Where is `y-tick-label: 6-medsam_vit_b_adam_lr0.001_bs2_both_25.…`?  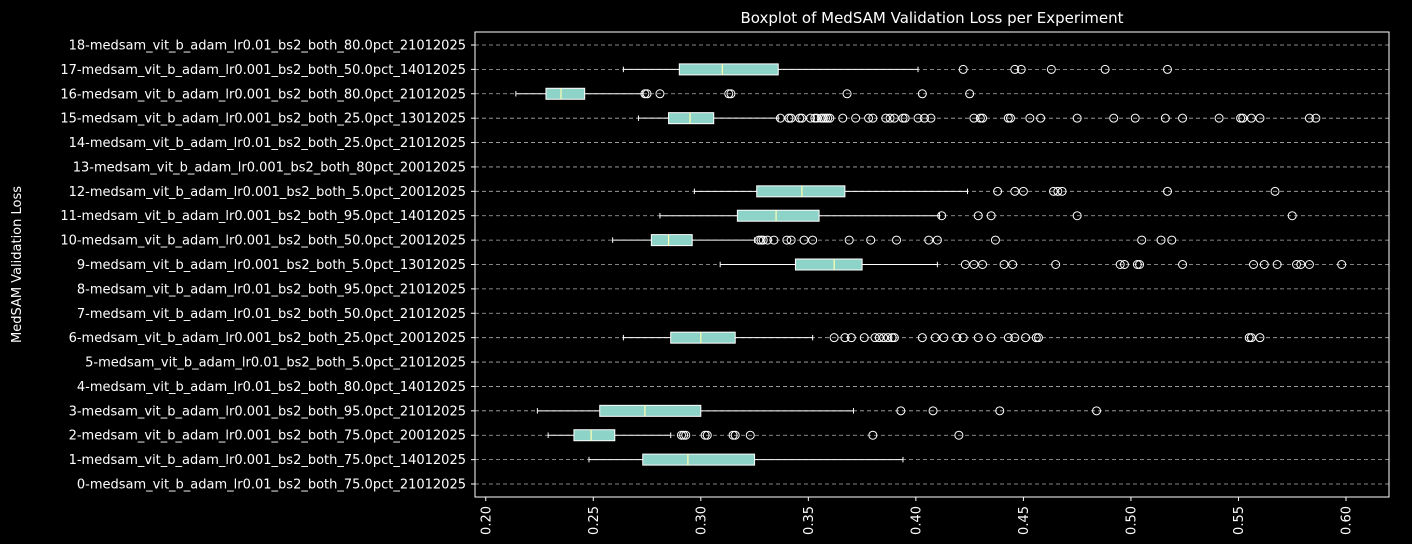 y-tick-label: 6-medsam_vit_b_adam_lr0.001_bs2_both_25.… is located at coordinates (267, 338).